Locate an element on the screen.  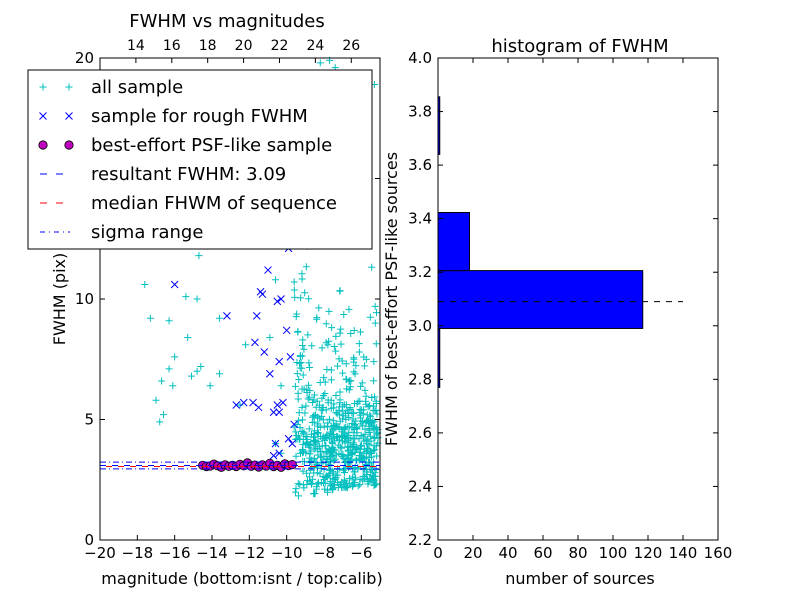
legend-label: resultant FWHM: 3.09 is located at coordinates (188, 174).